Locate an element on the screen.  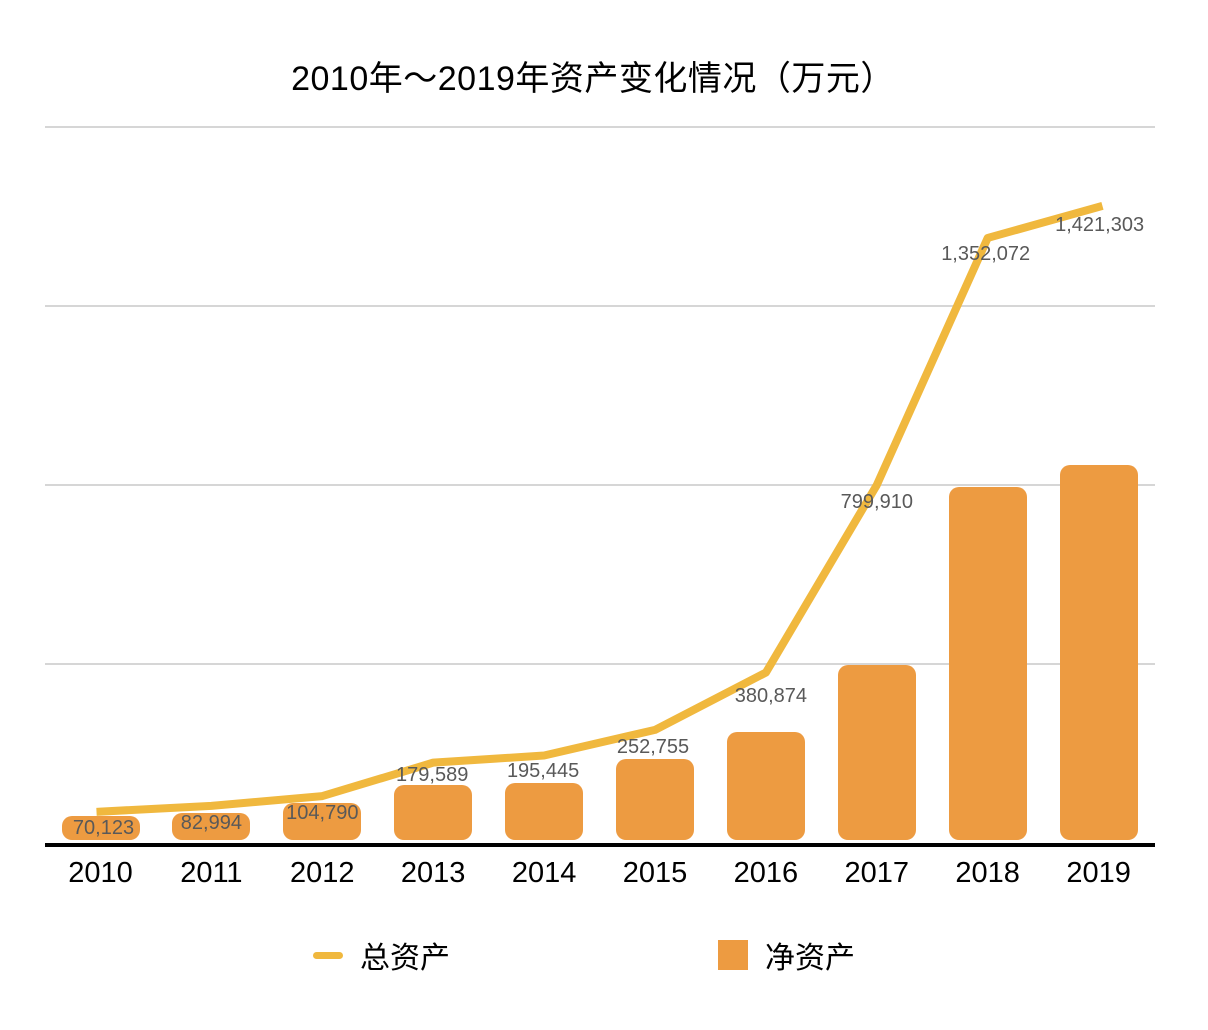
bar-net-assets-2010 is located at coordinates (100, 828).